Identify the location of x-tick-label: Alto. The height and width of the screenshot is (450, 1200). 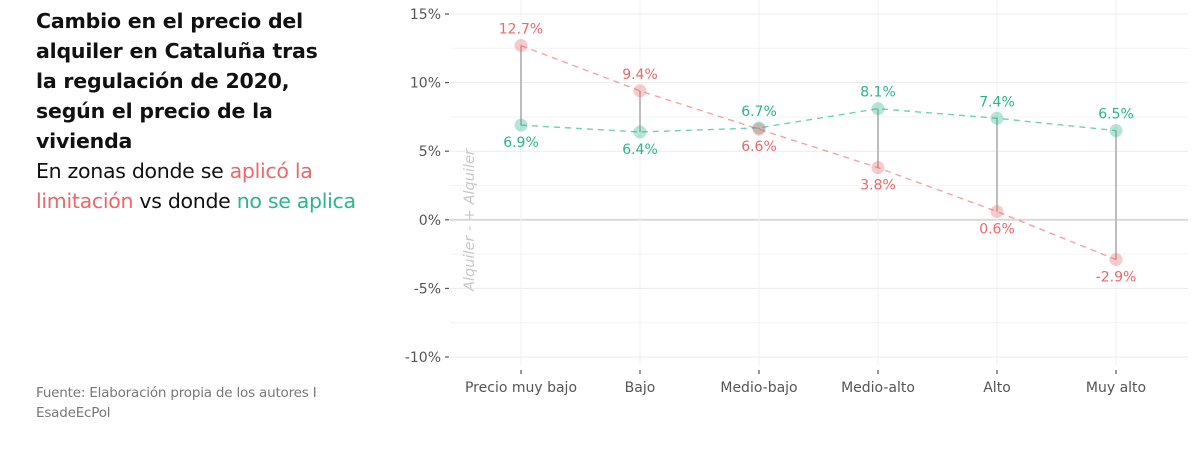
(997, 388).